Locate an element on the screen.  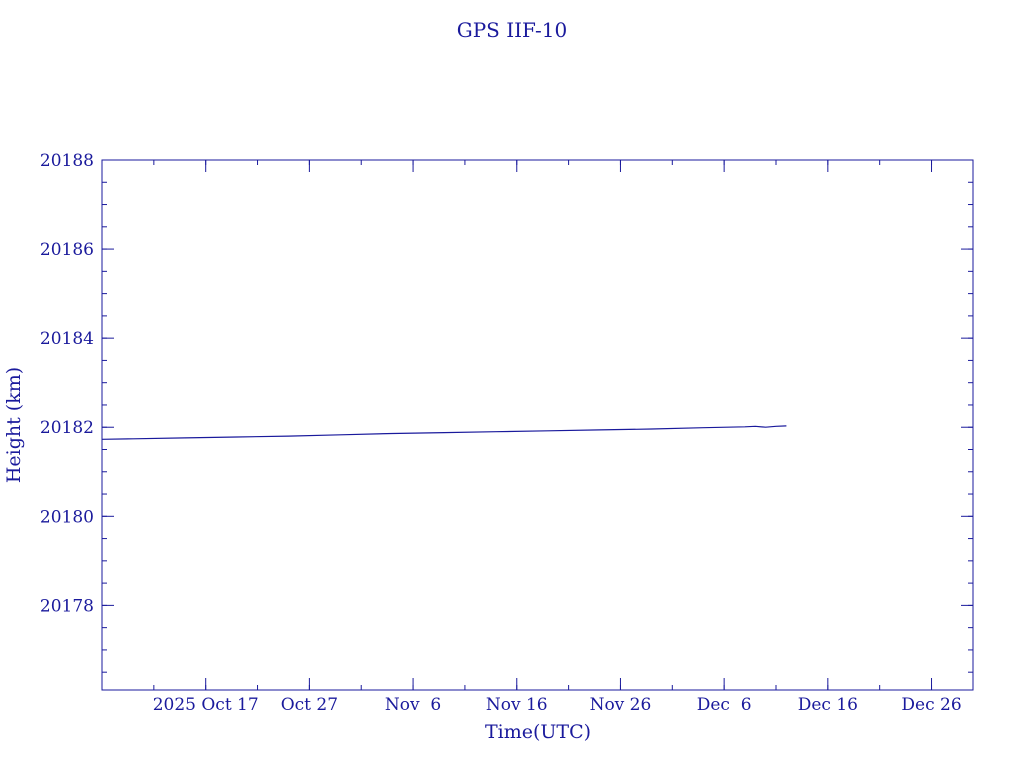
y-tick-label: 20188 is located at coordinates (67, 161).